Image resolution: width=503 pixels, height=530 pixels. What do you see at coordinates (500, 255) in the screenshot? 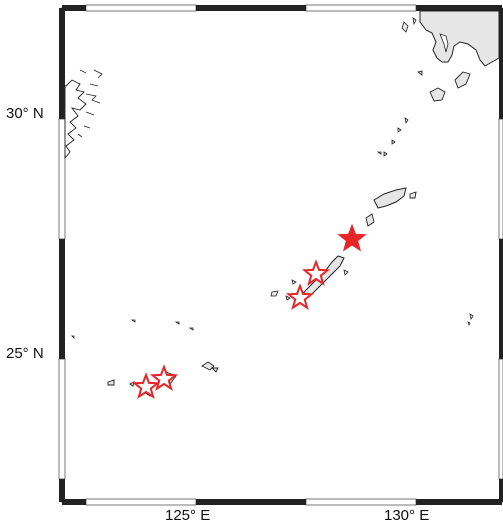
I see `map-border-right` at bounding box center [500, 255].